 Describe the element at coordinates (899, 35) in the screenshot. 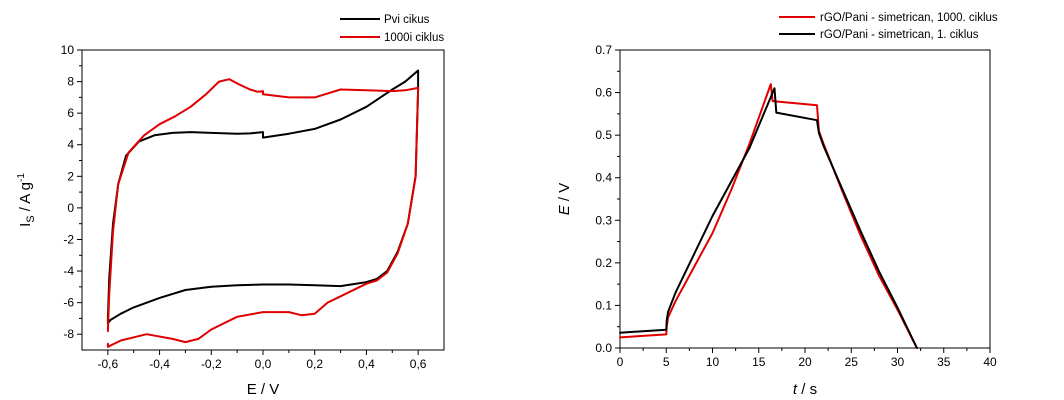

I see `legend-label-first-cycle: rGO/Pani - simetrican, 1. ciklus` at that location.